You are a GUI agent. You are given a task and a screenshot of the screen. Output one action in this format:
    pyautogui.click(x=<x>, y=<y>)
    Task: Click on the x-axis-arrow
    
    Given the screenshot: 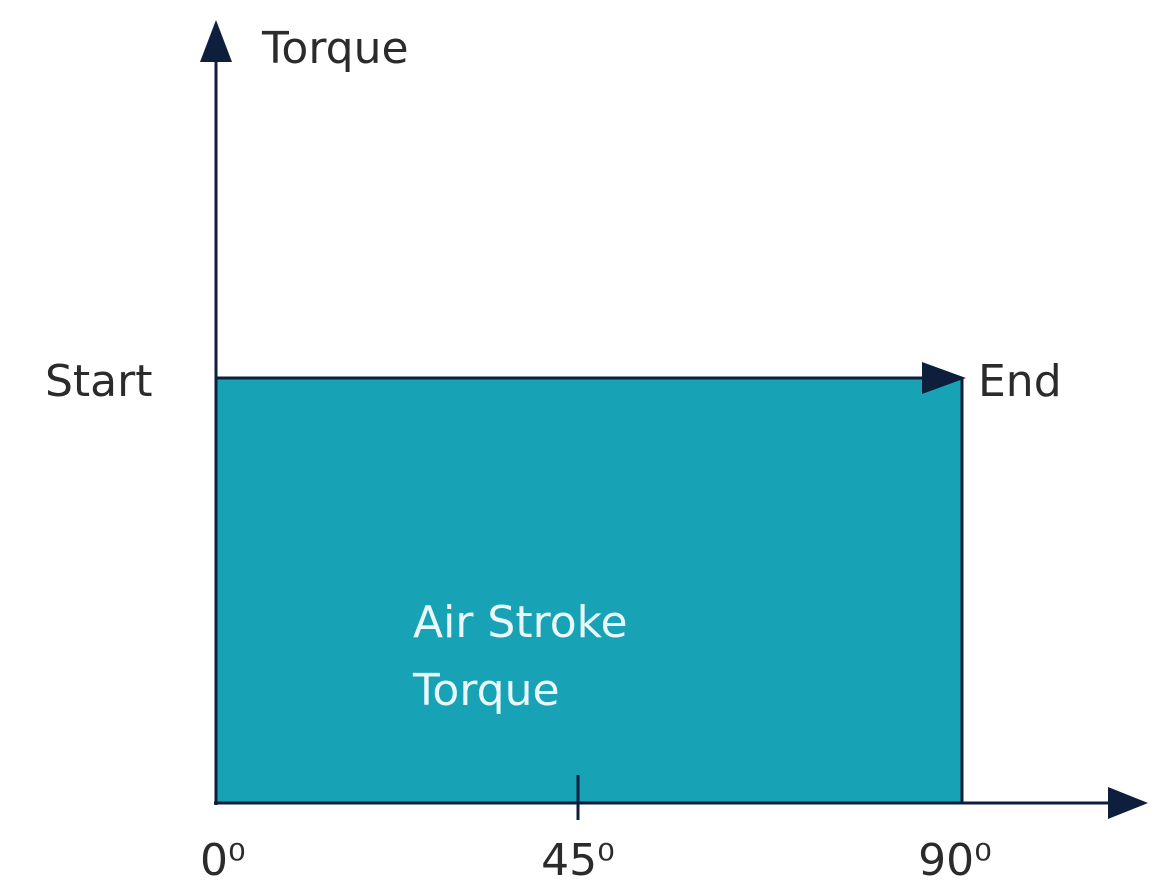 What is the action you would take?
    pyautogui.click(x=1128, y=803)
    